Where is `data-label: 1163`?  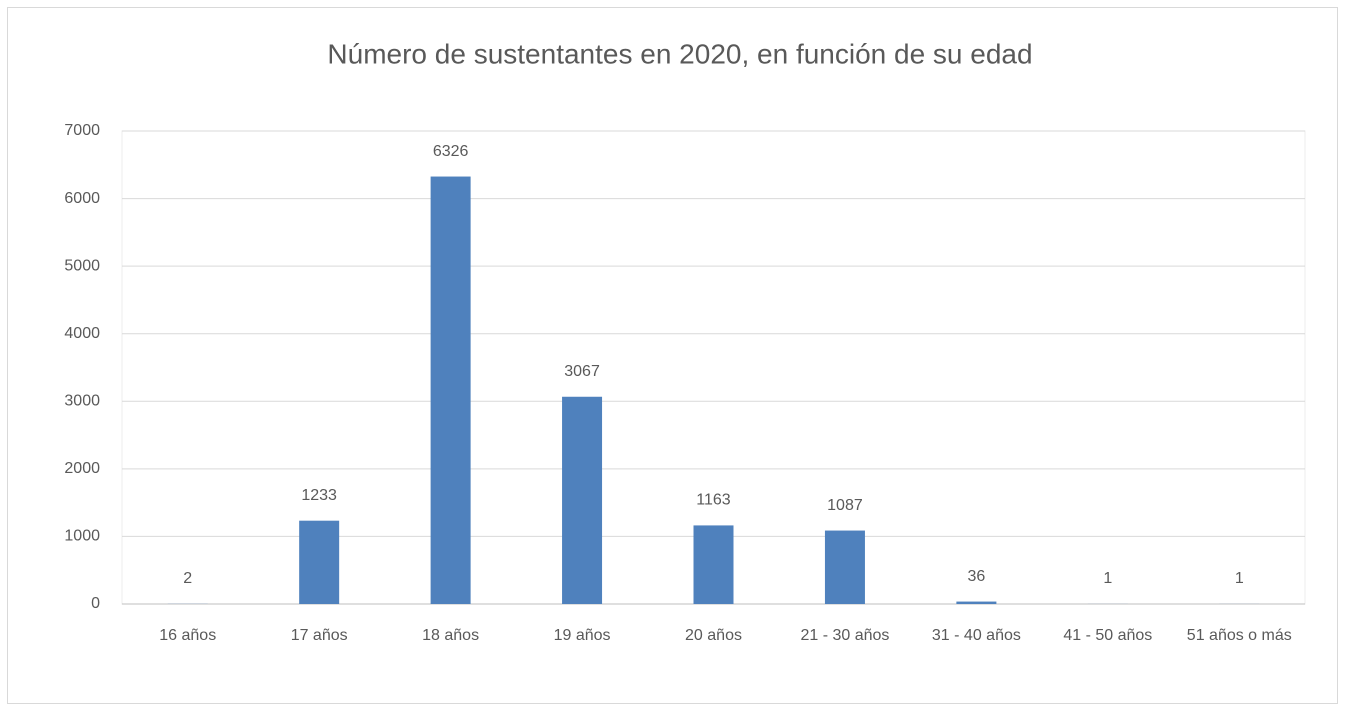
data-label: 1163 is located at coordinates (713, 500).